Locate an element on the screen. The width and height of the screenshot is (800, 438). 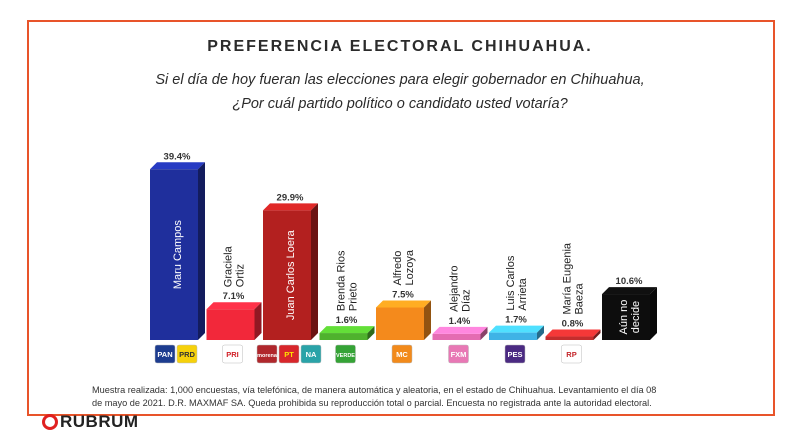
party-logo: PRI is located at coordinates (232, 354).